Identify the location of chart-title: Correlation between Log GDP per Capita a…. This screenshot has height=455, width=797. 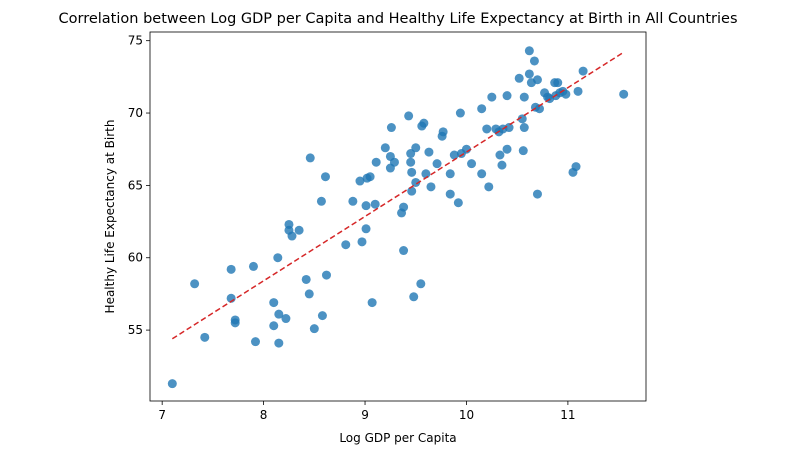
(398, 19).